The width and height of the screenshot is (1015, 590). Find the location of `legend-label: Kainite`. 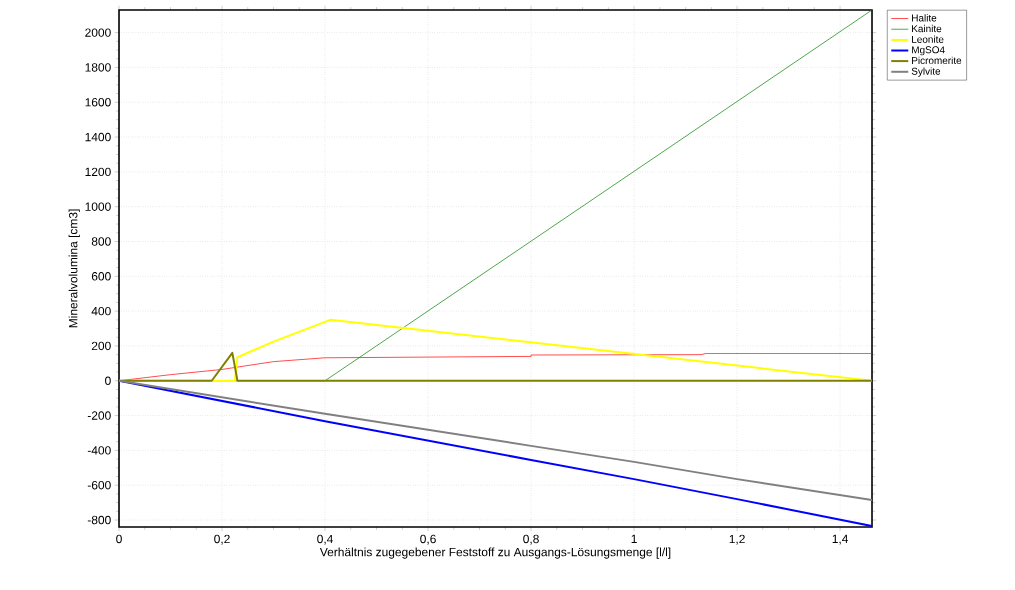

legend-label: Kainite is located at coordinates (927, 28).